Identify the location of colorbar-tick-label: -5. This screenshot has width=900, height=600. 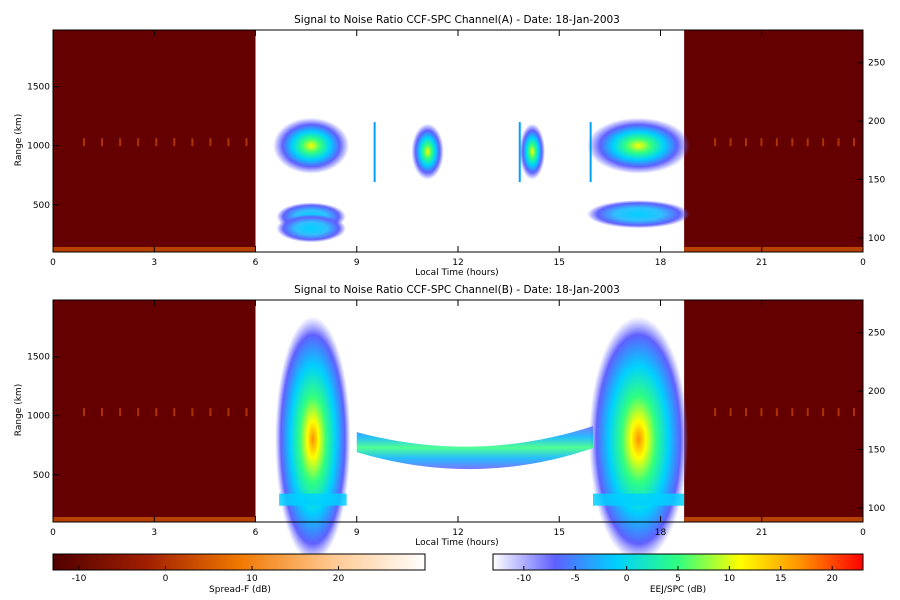
(575, 579).